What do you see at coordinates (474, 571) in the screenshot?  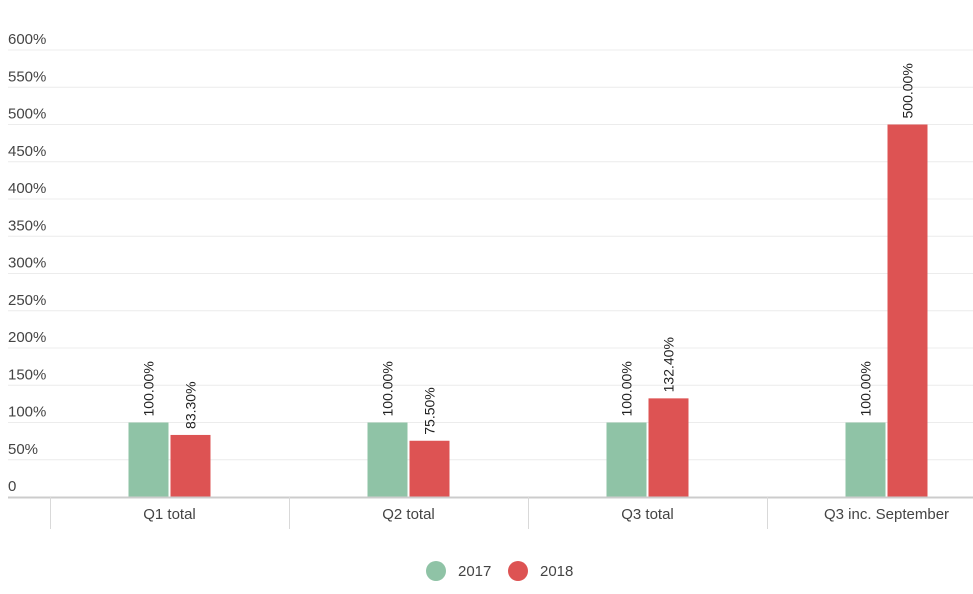 I see `legend-label: 2017` at bounding box center [474, 571].